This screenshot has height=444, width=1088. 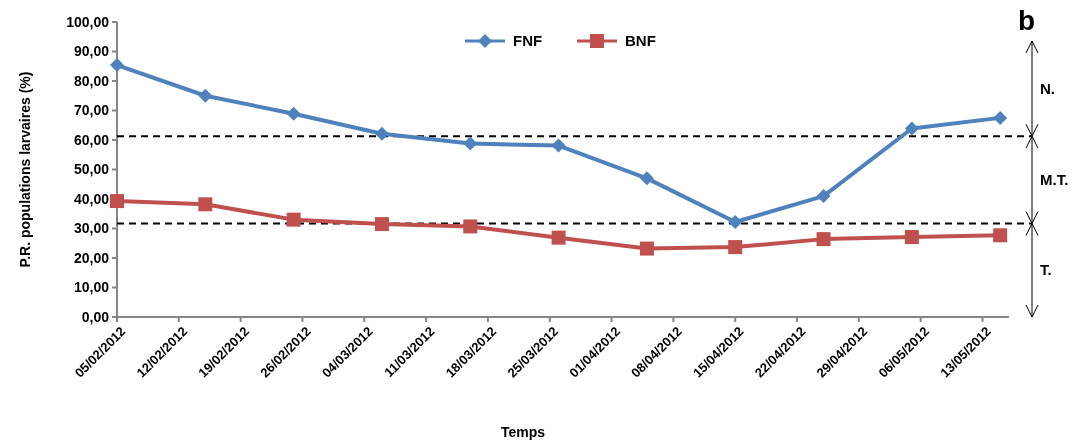 I want to click on y-tick-label: 60,00, so click(x=91, y=139).